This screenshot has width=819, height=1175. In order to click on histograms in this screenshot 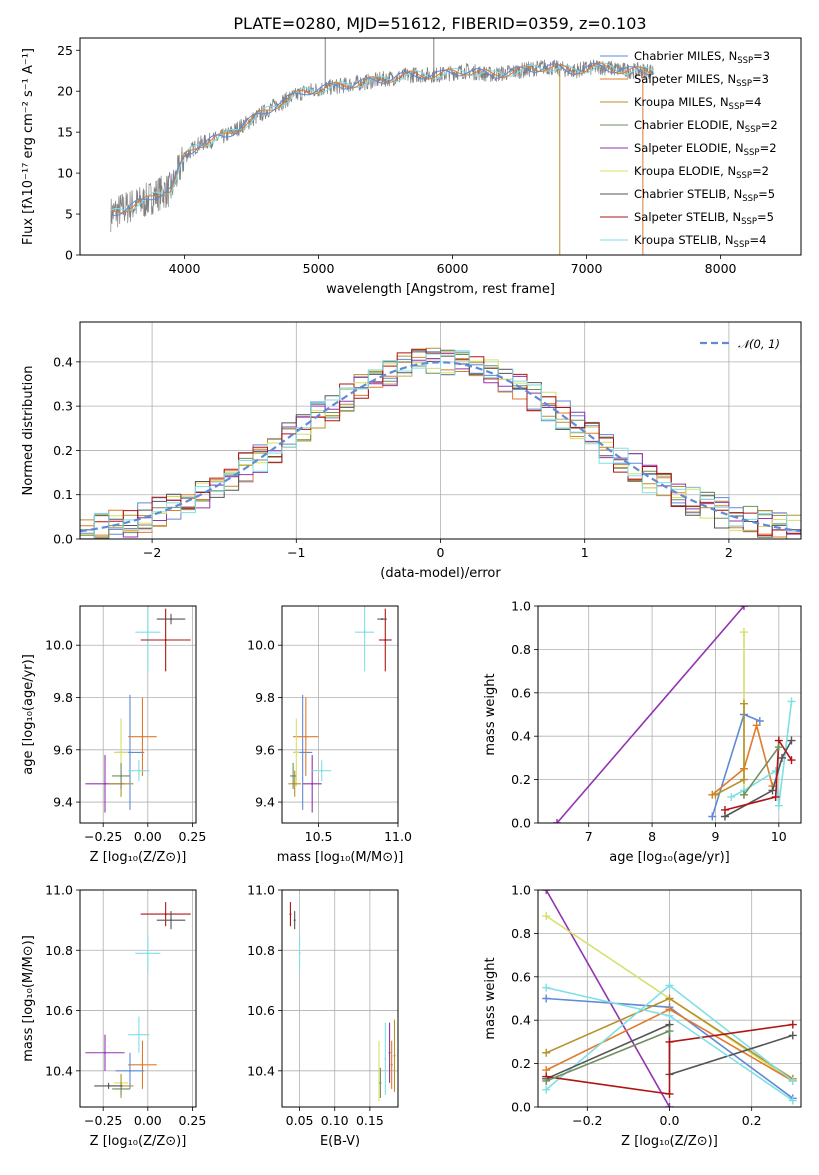, I will do `click(440, 443)`.